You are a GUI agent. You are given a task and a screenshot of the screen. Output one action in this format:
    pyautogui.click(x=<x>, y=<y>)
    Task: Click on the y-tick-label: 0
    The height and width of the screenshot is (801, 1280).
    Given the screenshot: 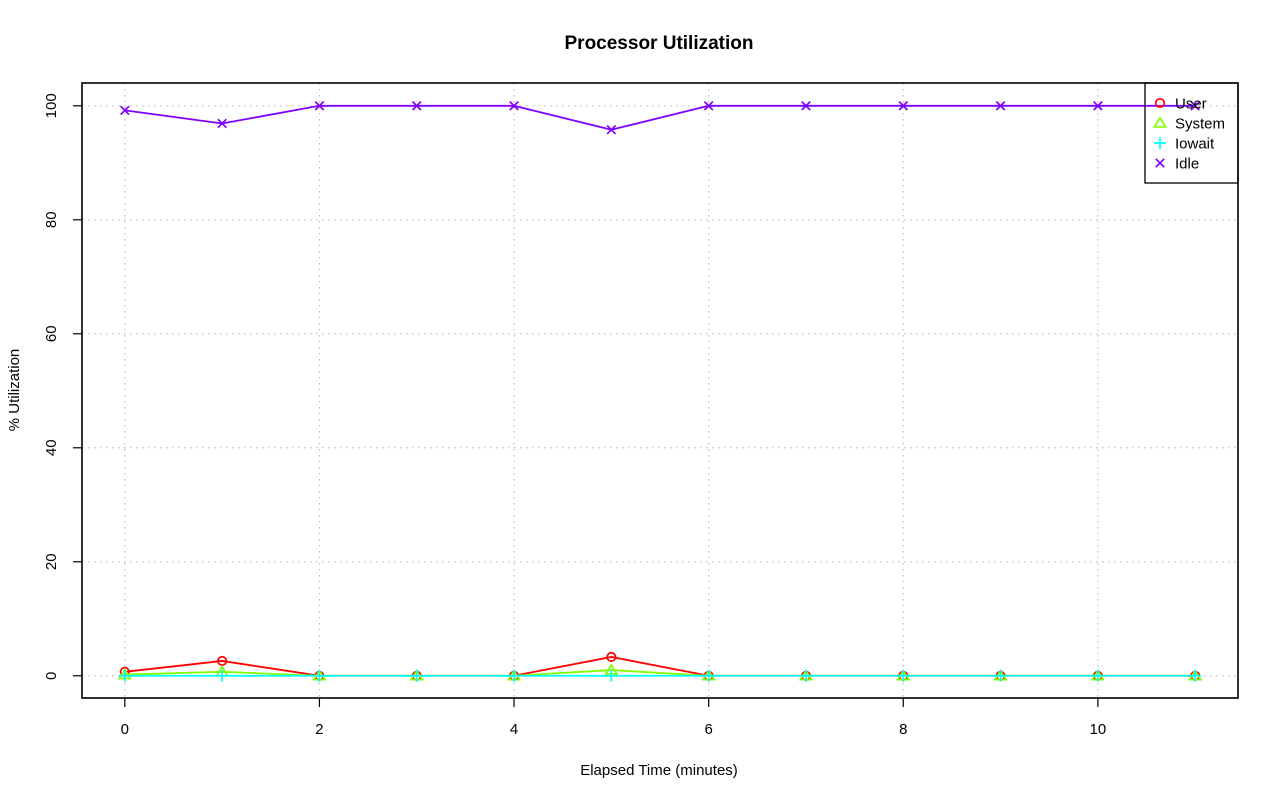 What is the action you would take?
    pyautogui.click(x=51, y=676)
    